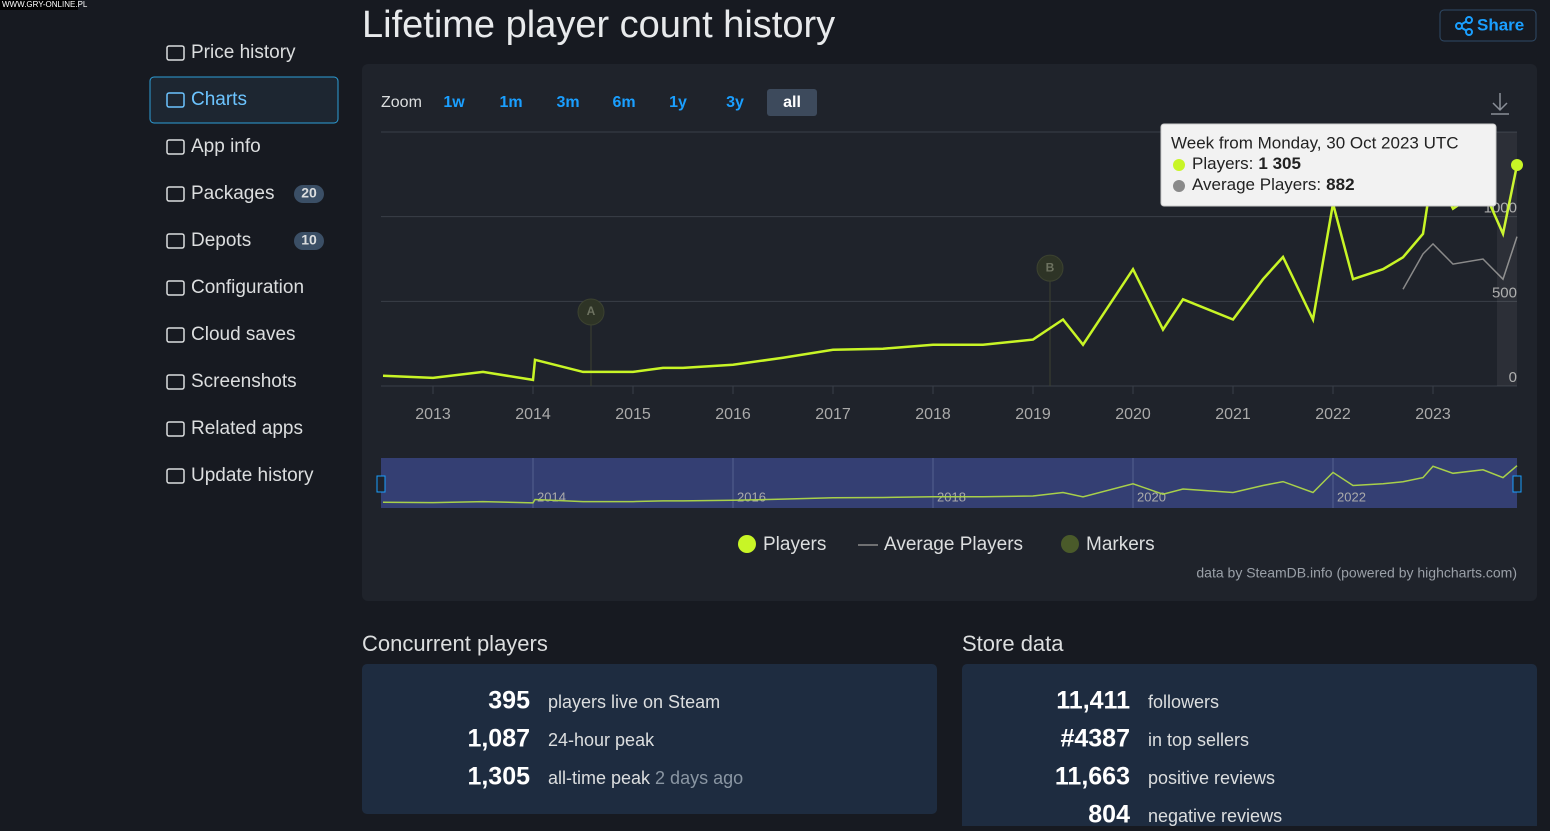  I want to click on nav-item: Screenshots, so click(244, 381).